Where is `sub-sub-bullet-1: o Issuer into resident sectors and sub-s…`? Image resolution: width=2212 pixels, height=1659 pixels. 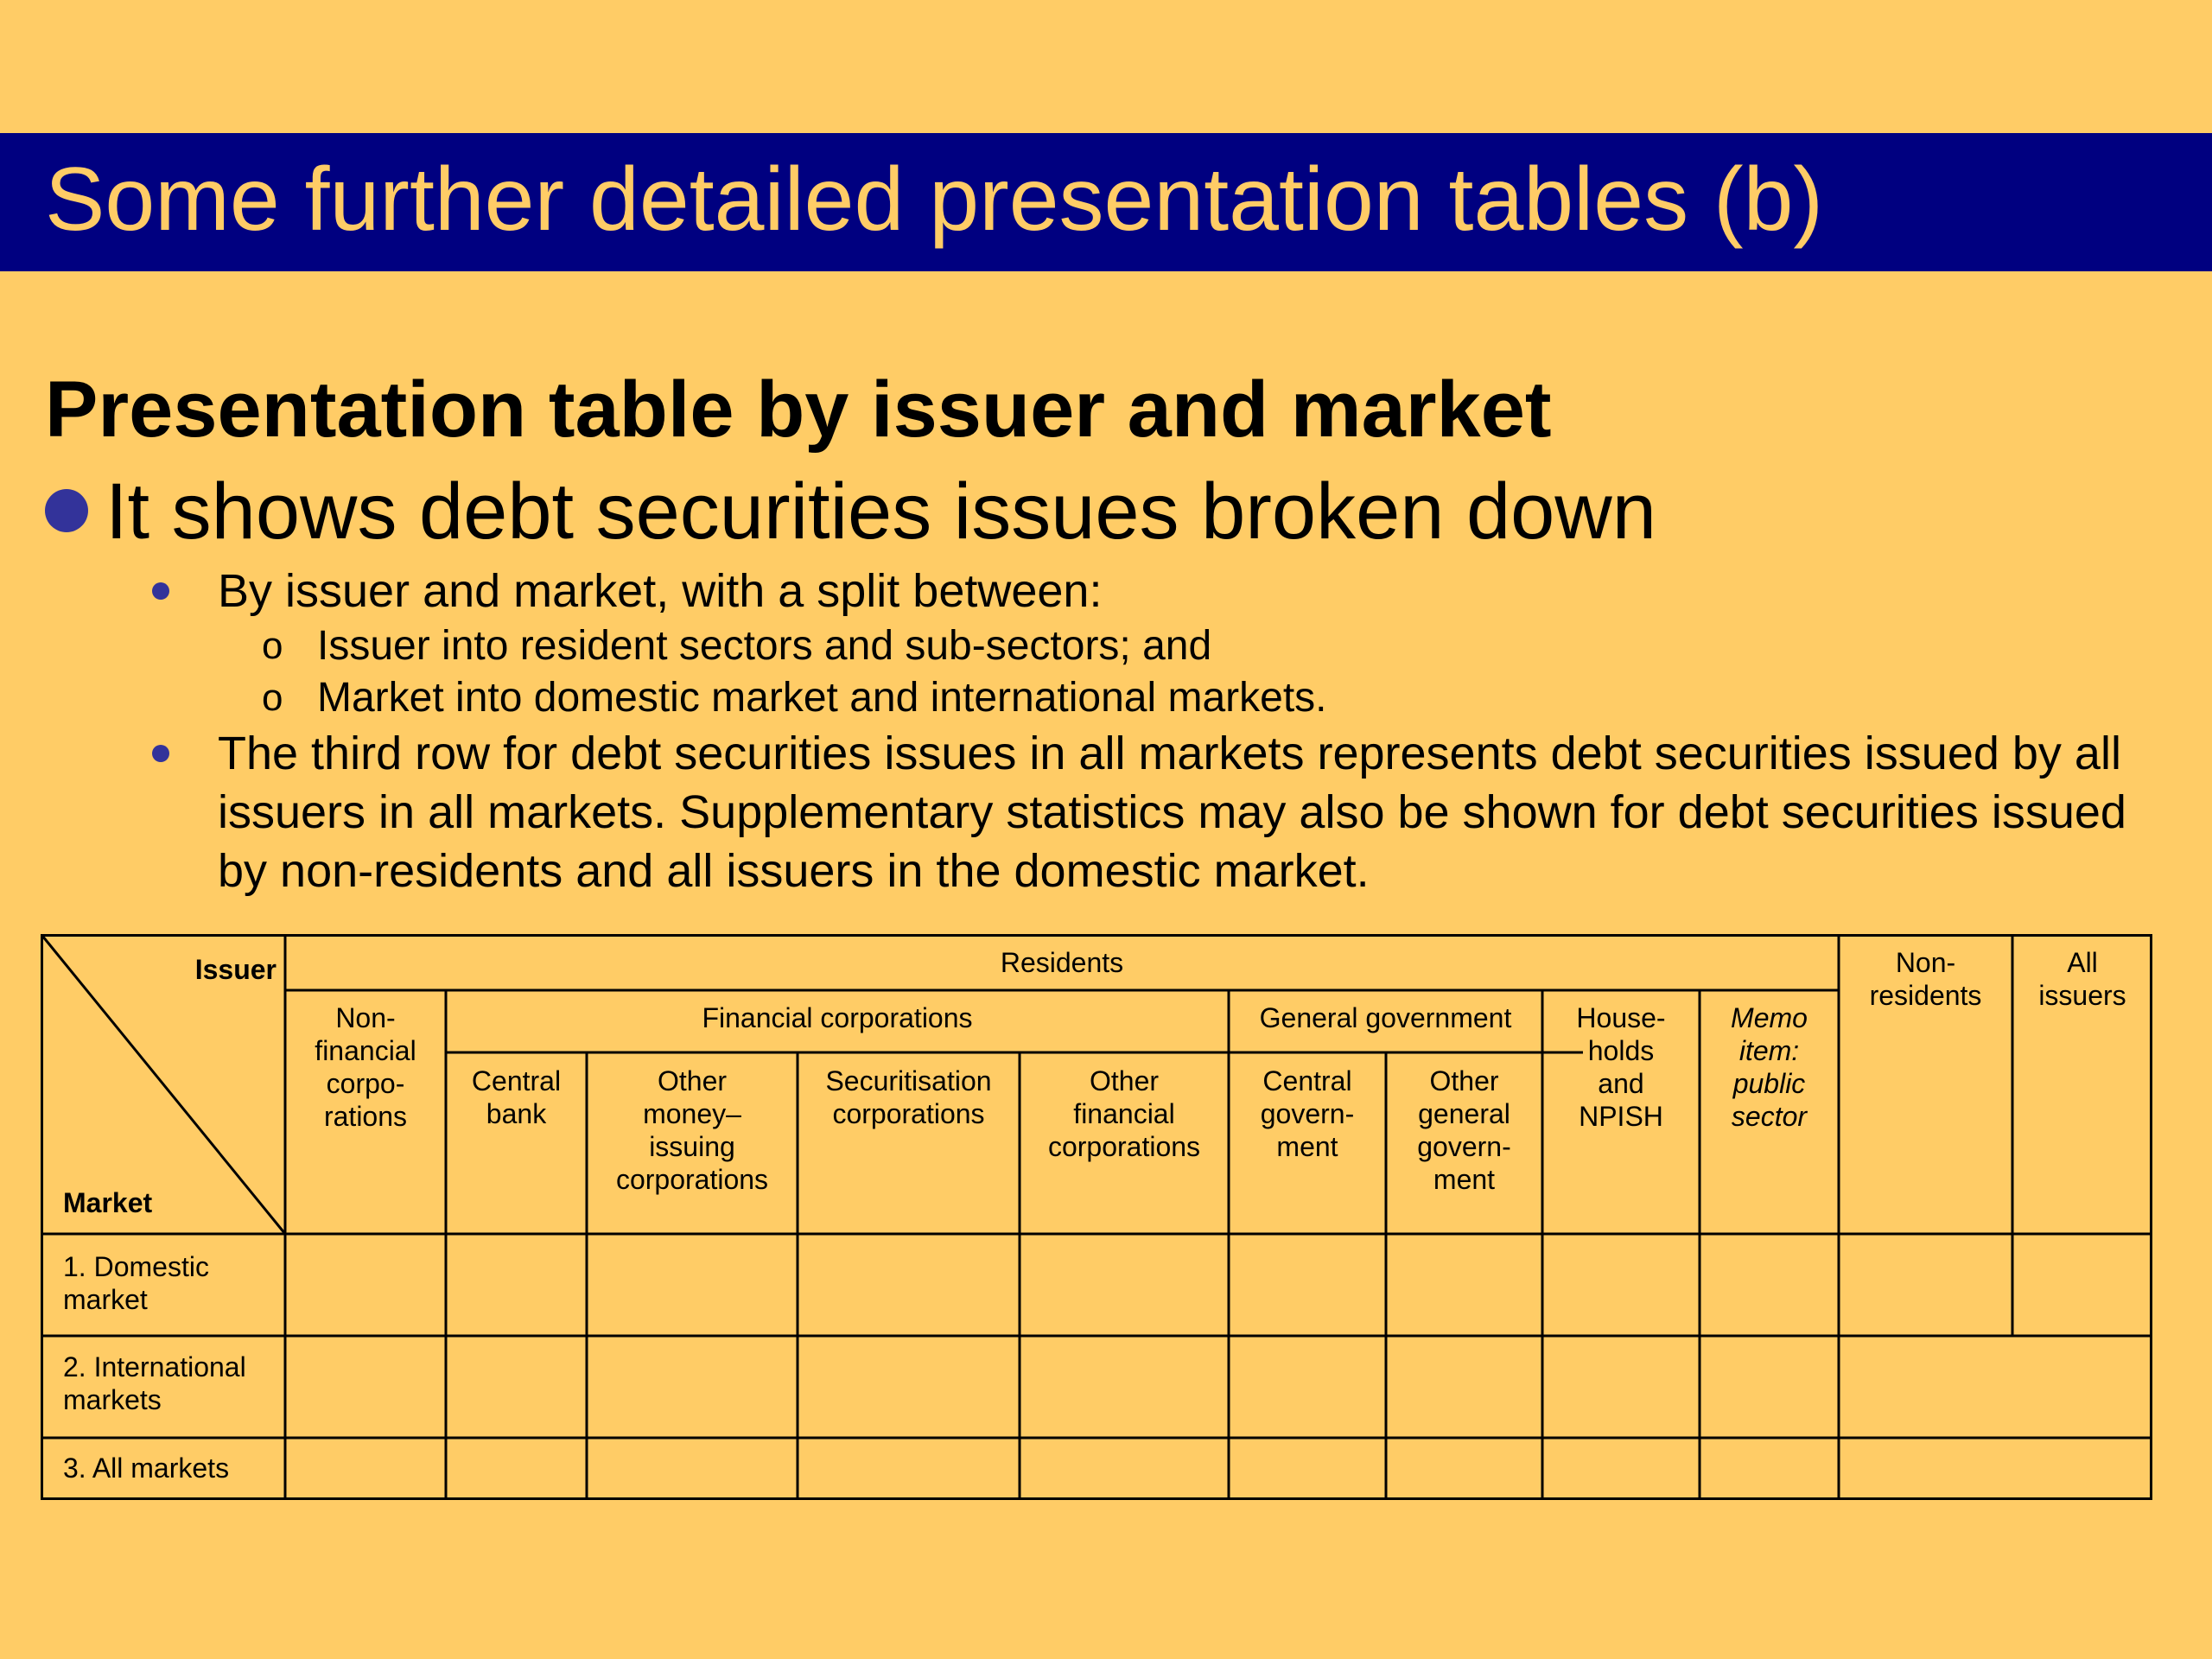 sub-sub-bullet-1: o Issuer into resident sectors and sub-s… is located at coordinates (737, 646).